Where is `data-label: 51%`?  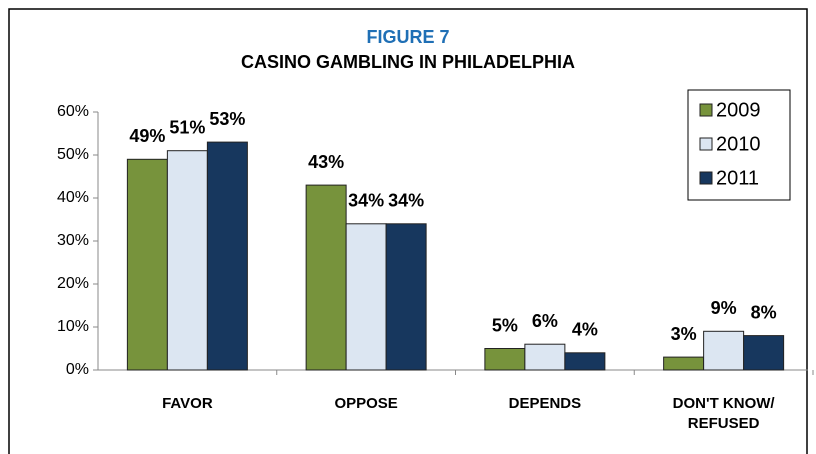
data-label: 51% is located at coordinates (187, 127).